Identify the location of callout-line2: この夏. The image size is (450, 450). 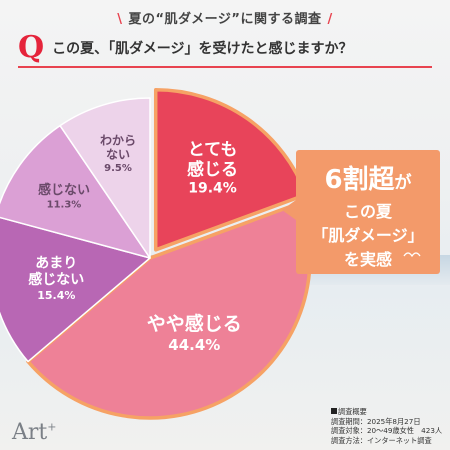
(368, 211).